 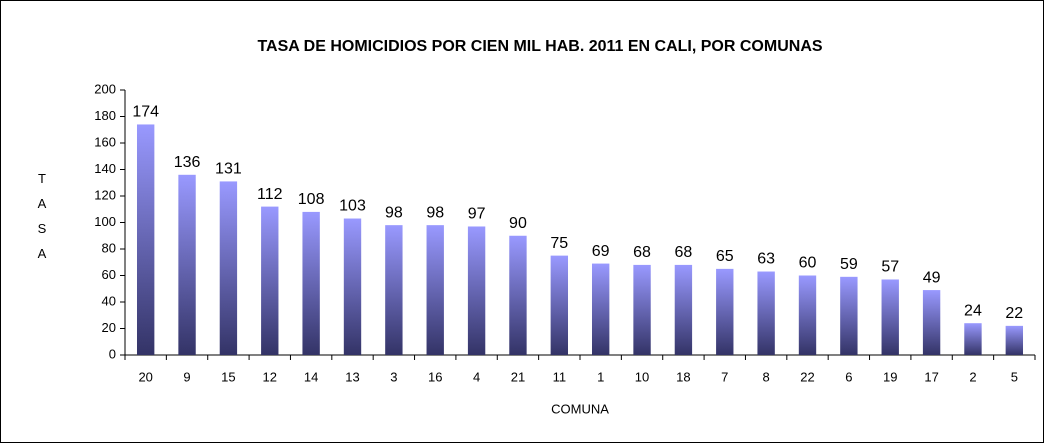 I want to click on value-label: 65, so click(x=725, y=256).